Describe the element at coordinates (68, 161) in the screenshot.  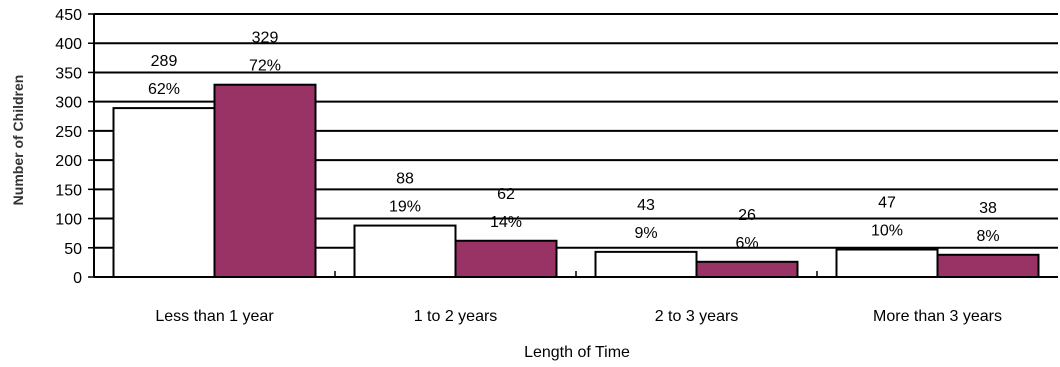
I see `y-tick-label: 200` at that location.